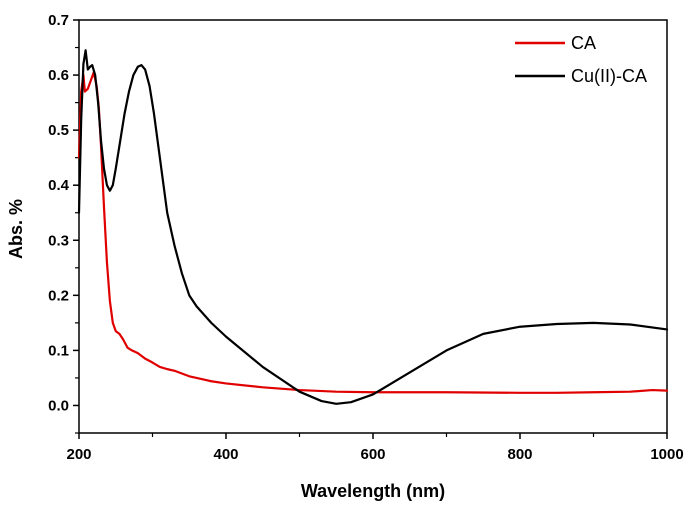  I want to click on y-tick-label: 0.1, so click(58, 350).